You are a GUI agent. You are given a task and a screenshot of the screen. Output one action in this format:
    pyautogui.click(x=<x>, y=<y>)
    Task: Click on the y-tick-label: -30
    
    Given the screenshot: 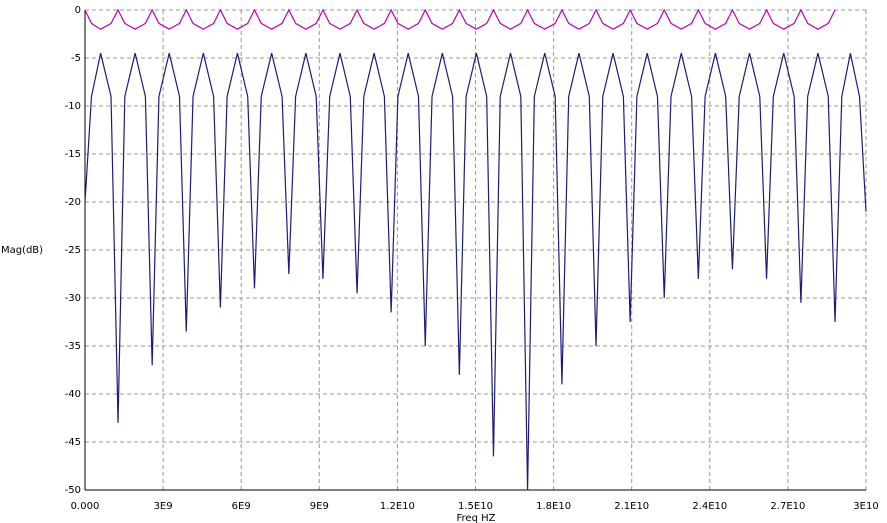 What is the action you would take?
    pyautogui.click(x=73, y=298)
    